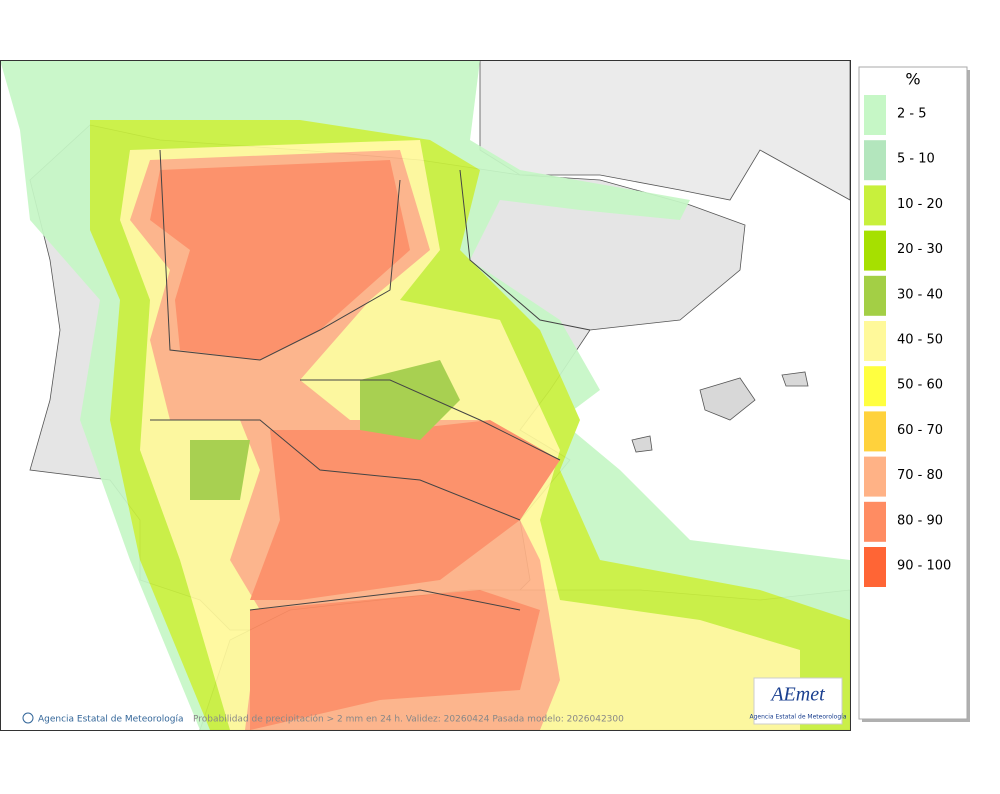  Describe the element at coordinates (797, 695) in the screenshot. I see `logo: AEmet` at that location.